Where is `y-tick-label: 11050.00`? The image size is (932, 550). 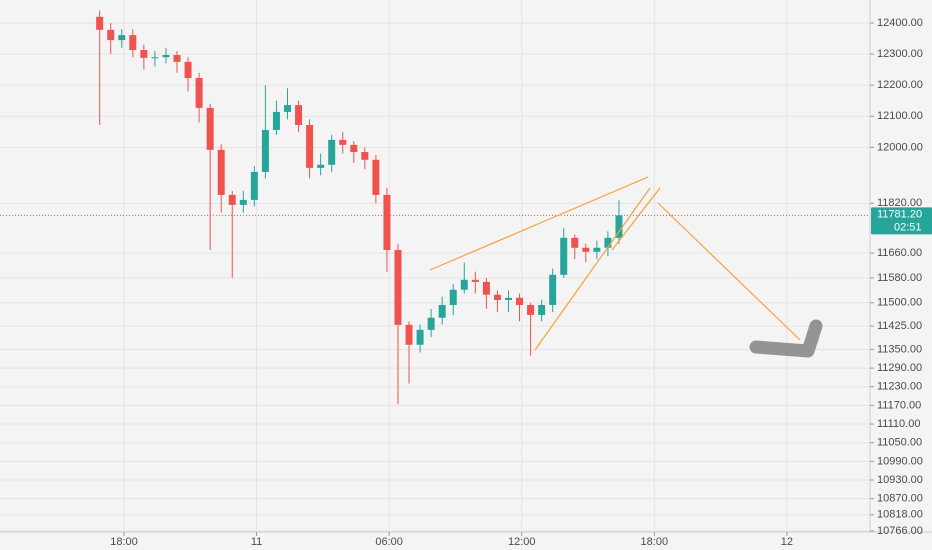
y-tick-label: 11050.00 is located at coordinates (899, 443).